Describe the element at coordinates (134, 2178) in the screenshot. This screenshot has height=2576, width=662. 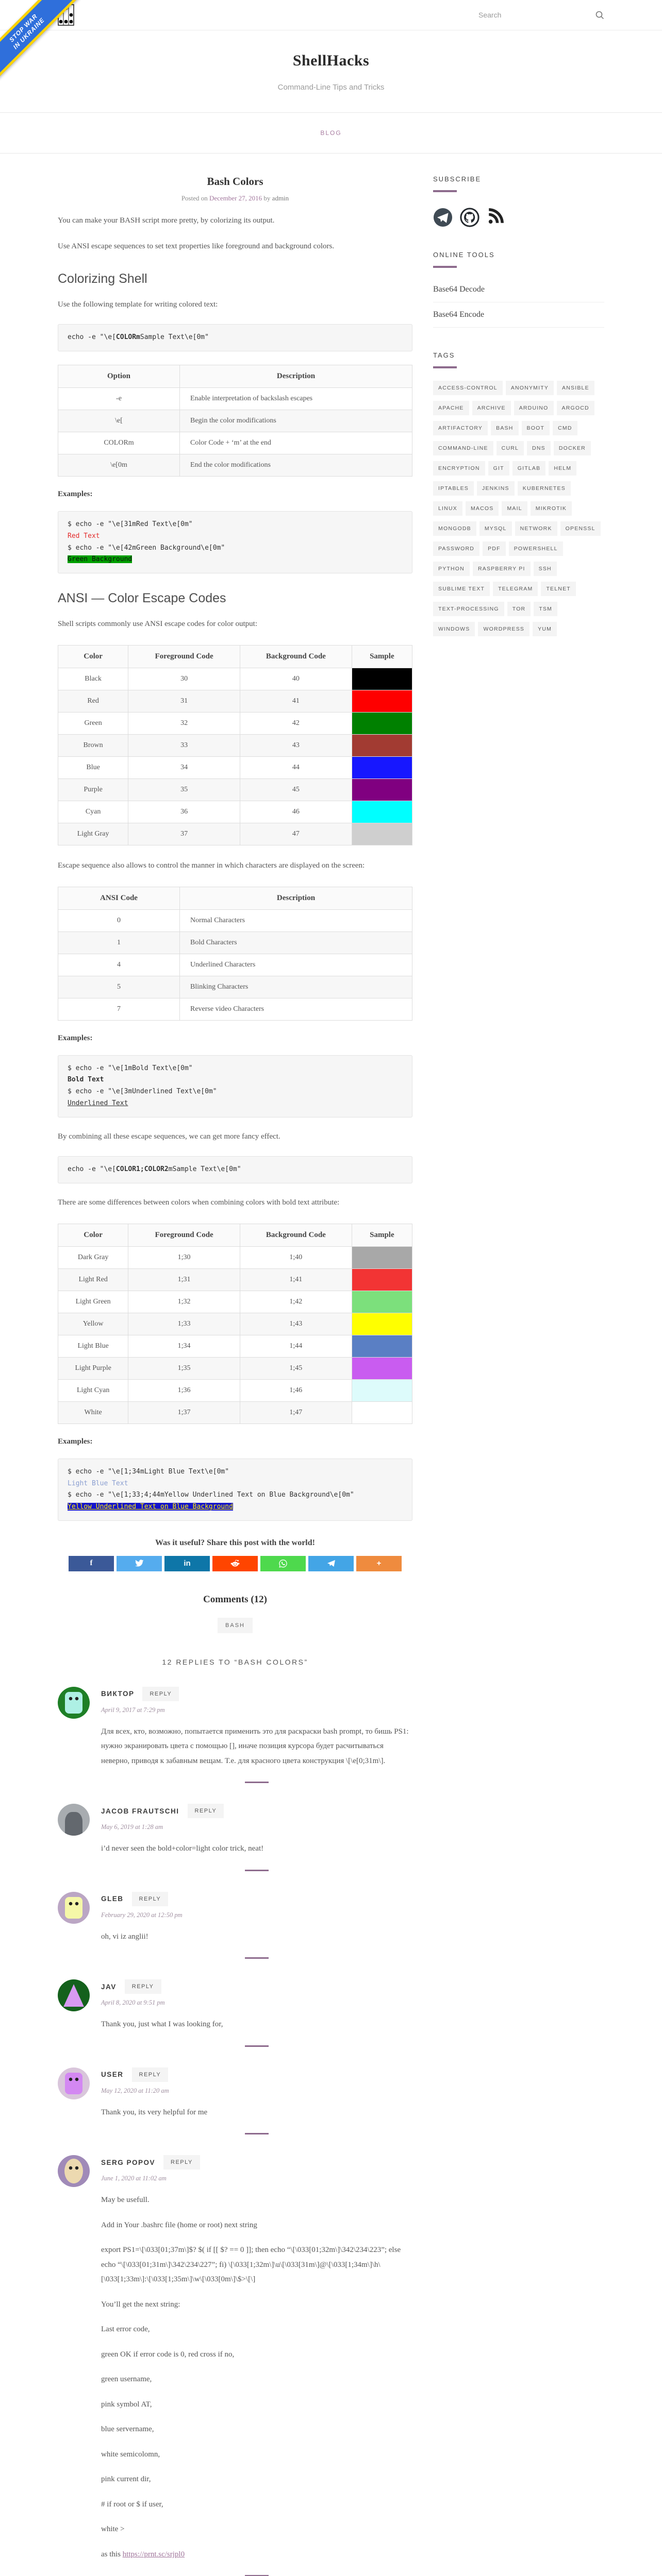
I see `comment-date: June 1, 2020 at 11:02 am` at that location.